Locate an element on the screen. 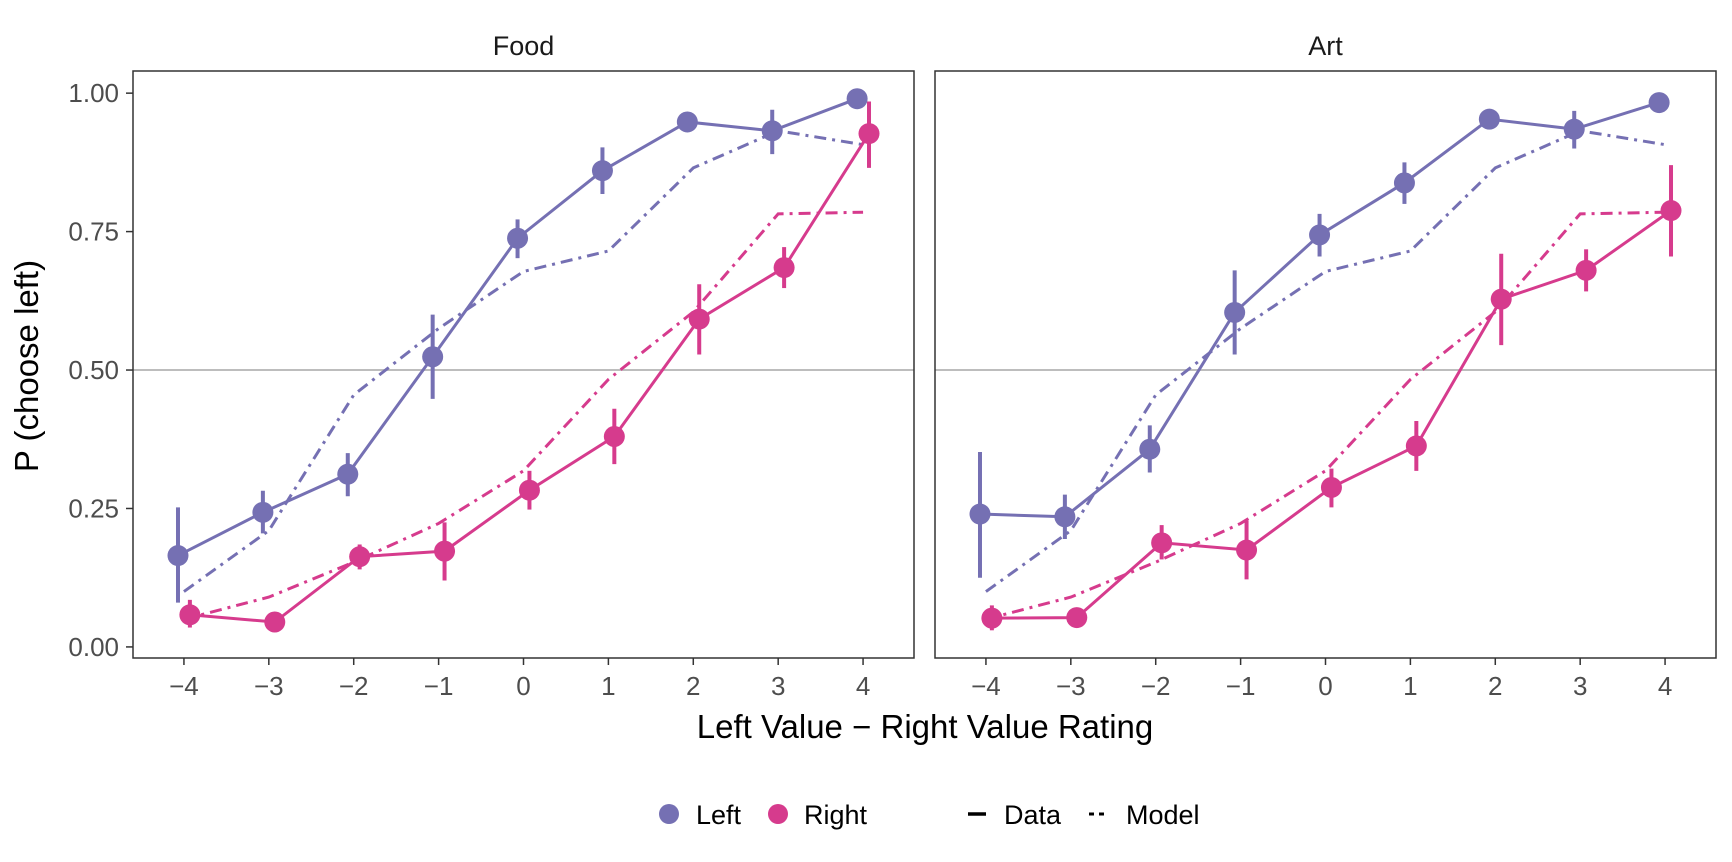 The height and width of the screenshot is (862, 1732). panel-title-food: Food is located at coordinates (524, 46).